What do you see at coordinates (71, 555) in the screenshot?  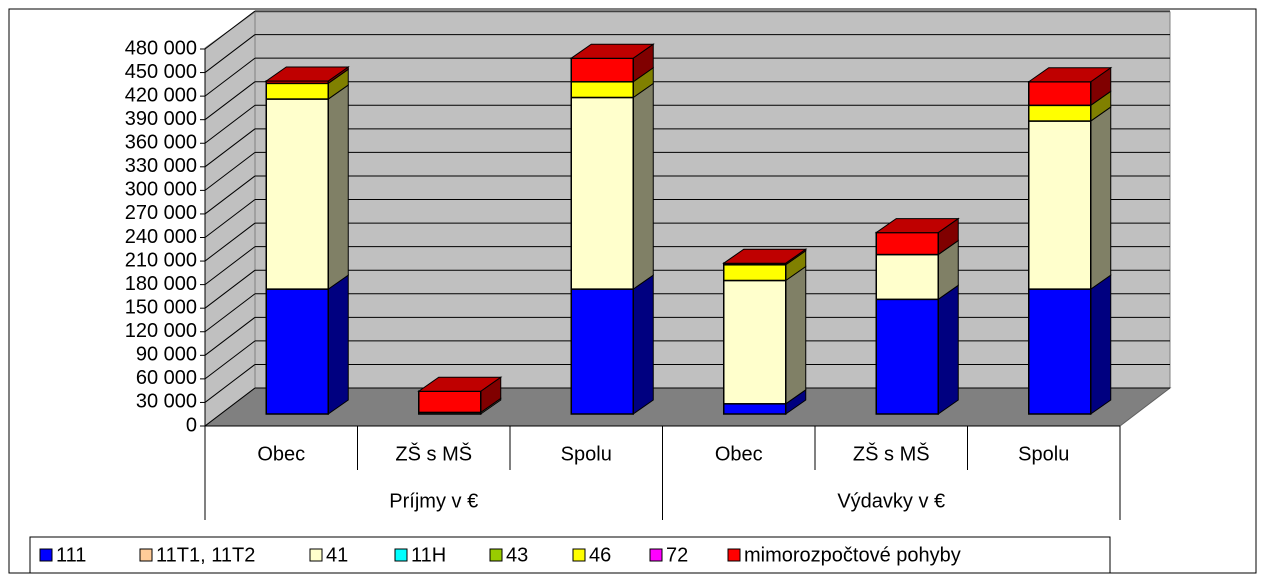 I see `legend-label: 111` at bounding box center [71, 555].